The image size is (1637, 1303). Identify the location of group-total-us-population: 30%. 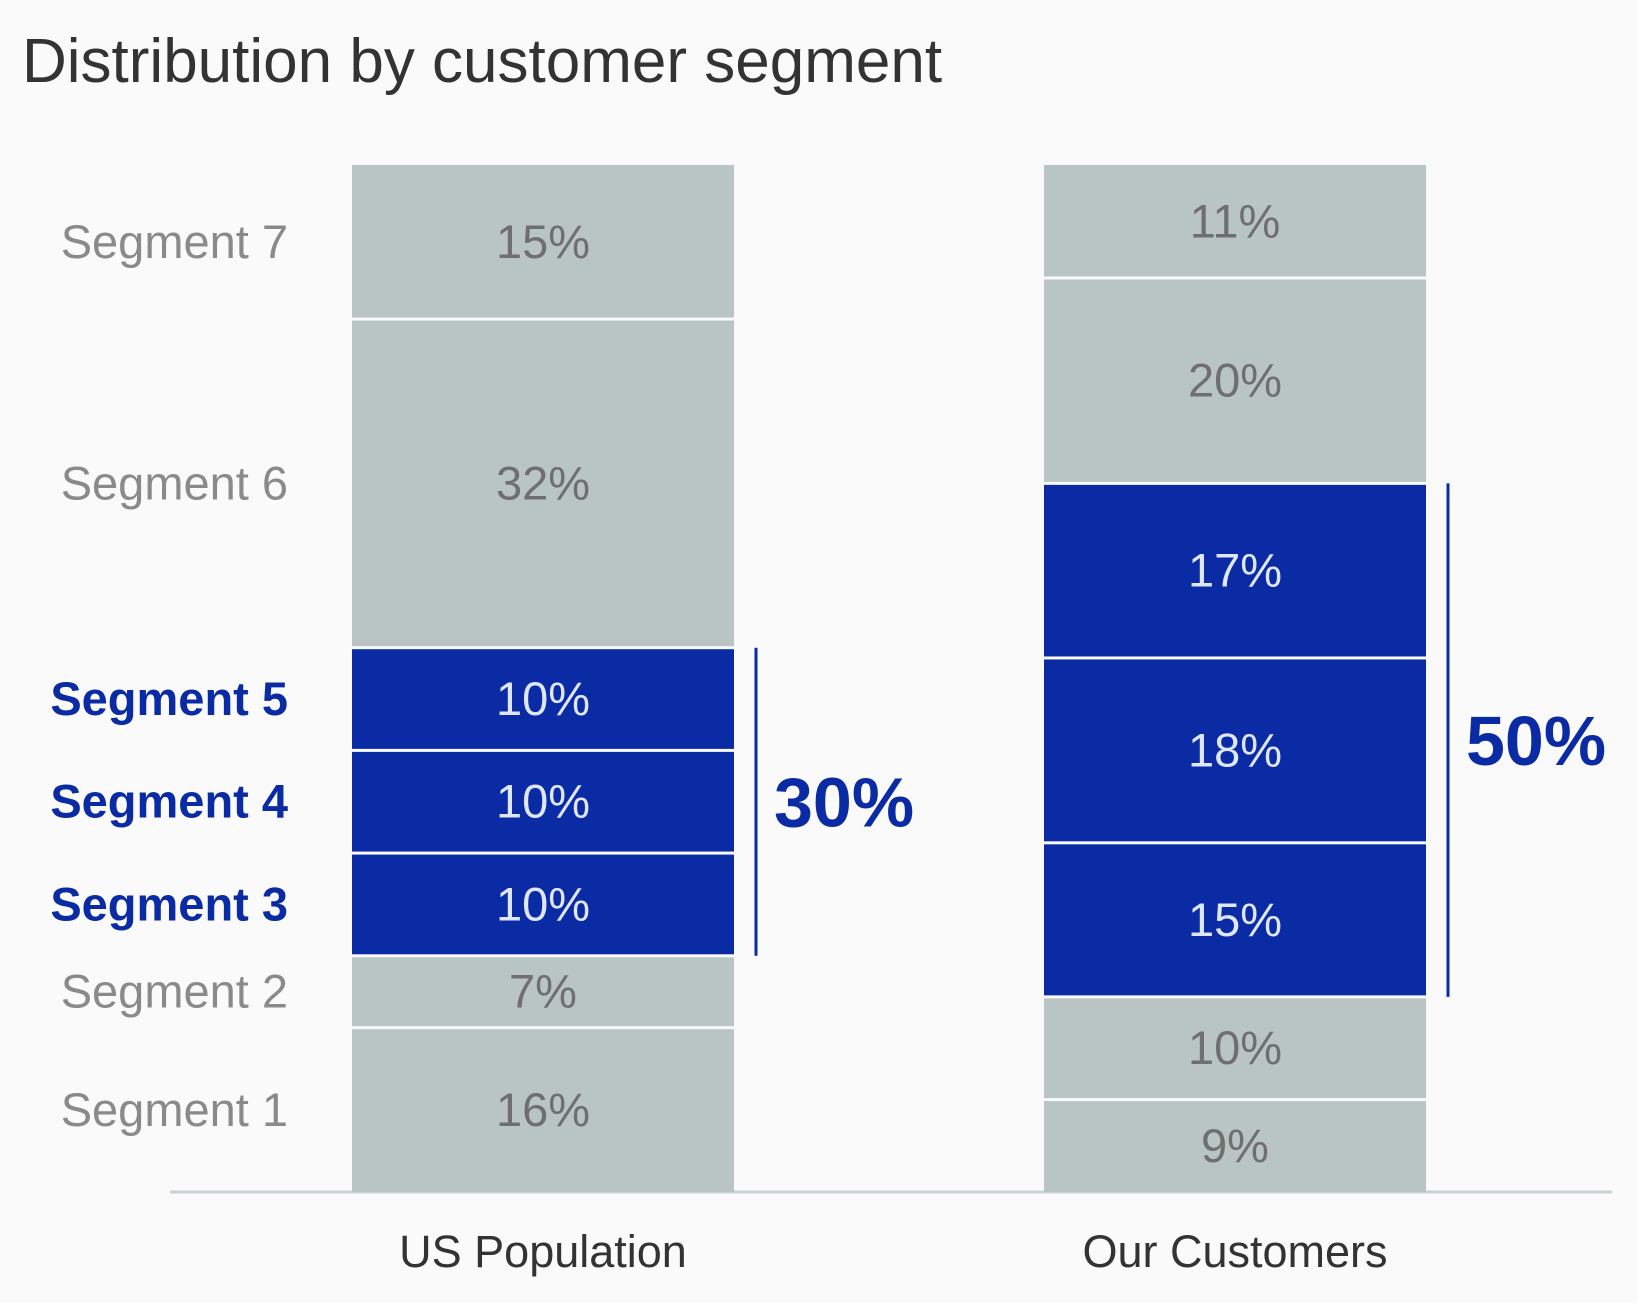
(844, 803).